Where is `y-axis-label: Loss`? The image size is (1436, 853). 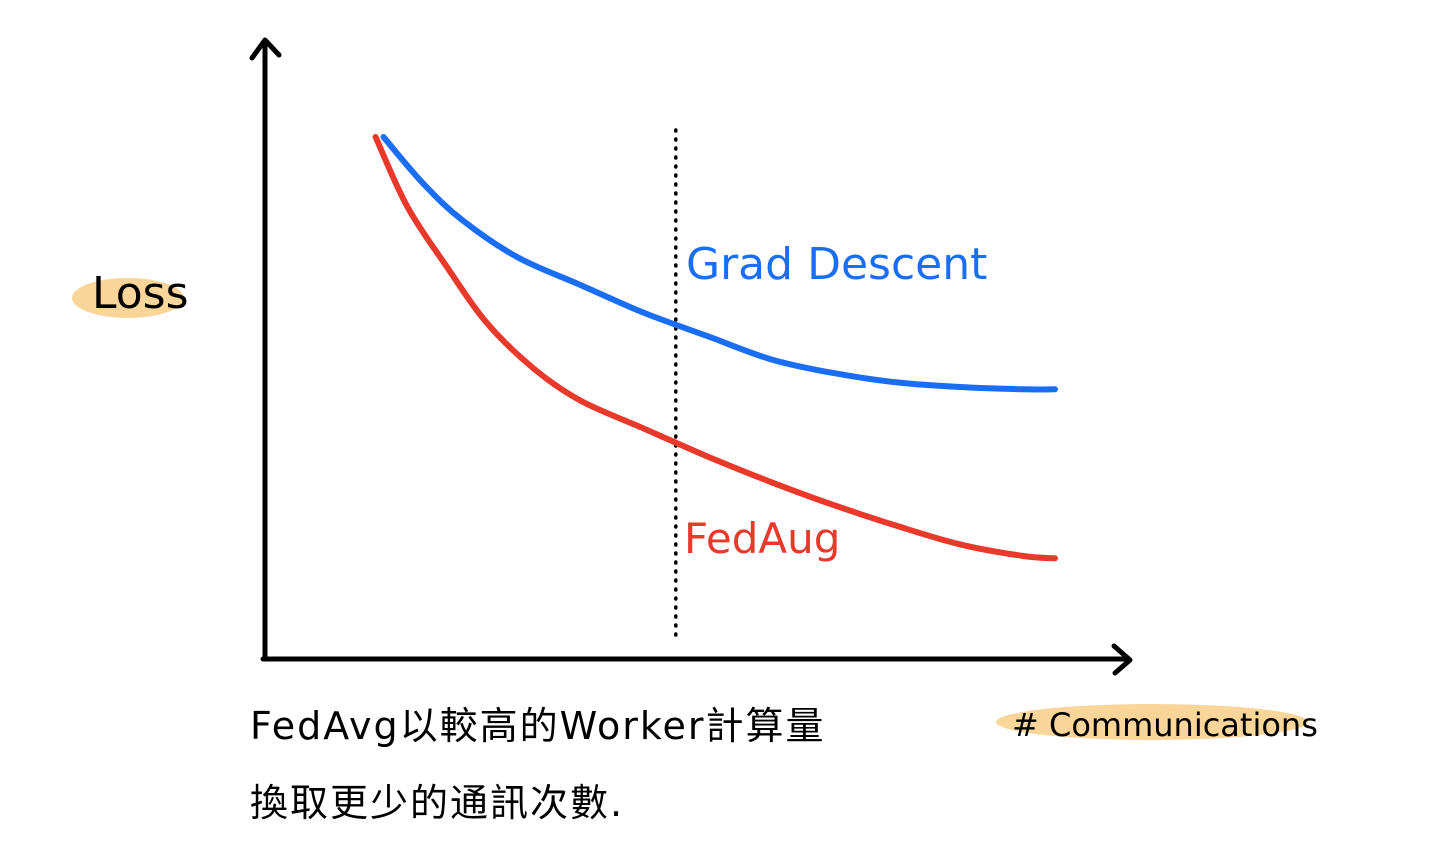 y-axis-label: Loss is located at coordinates (140, 293).